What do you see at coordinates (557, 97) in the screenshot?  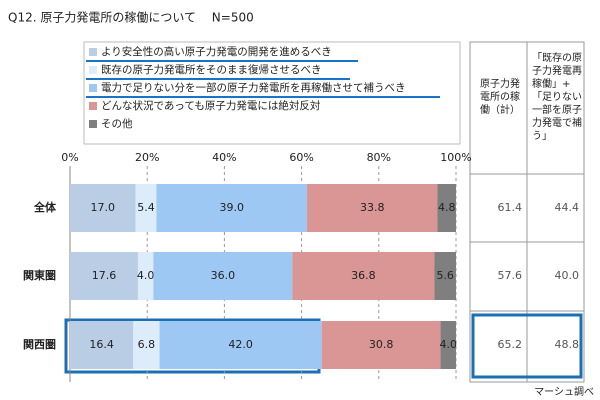 I see `table-header: 「既存の原子力発電再稼働」+「足りない一部を原子力発電で補う」` at bounding box center [557, 97].